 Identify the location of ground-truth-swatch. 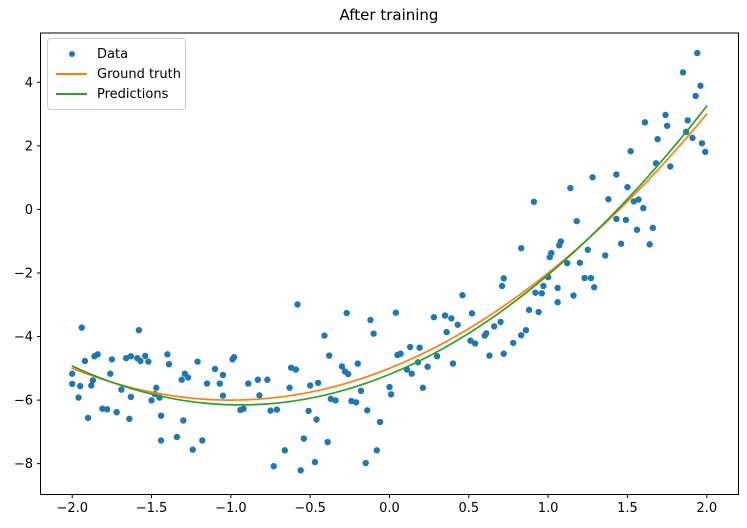
(71, 74).